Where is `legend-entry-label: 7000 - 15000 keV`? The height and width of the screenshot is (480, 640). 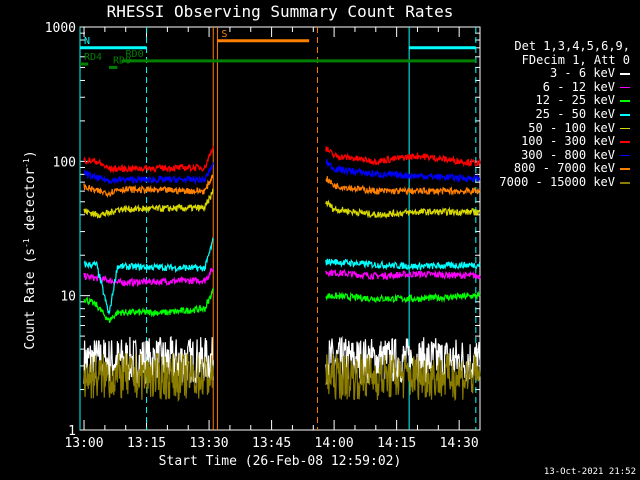 legend-entry-label: 7000 - 15000 keV is located at coordinates (557, 181).